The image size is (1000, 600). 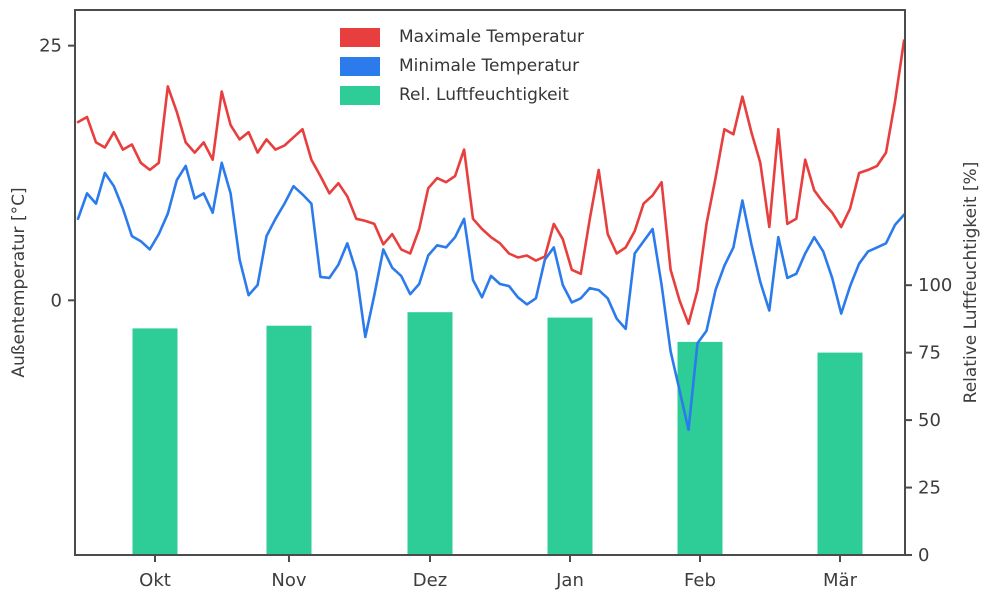 What do you see at coordinates (971, 283) in the screenshot?
I see `right-axis-title: Relative Luftfeuchtigkeit [%]` at bounding box center [971, 283].